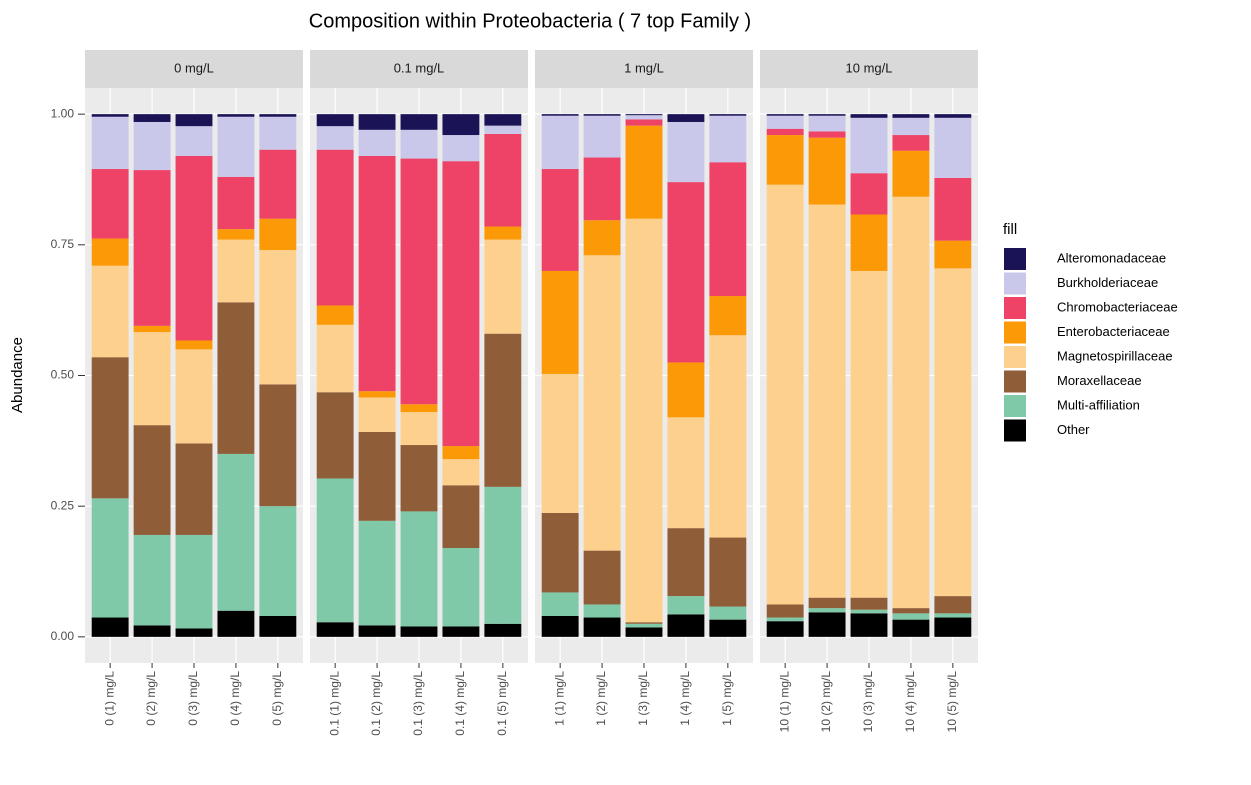 The width and height of the screenshot is (1251, 785). What do you see at coordinates (17, 375) in the screenshot?
I see `y-axis-label: Abundance` at bounding box center [17, 375].